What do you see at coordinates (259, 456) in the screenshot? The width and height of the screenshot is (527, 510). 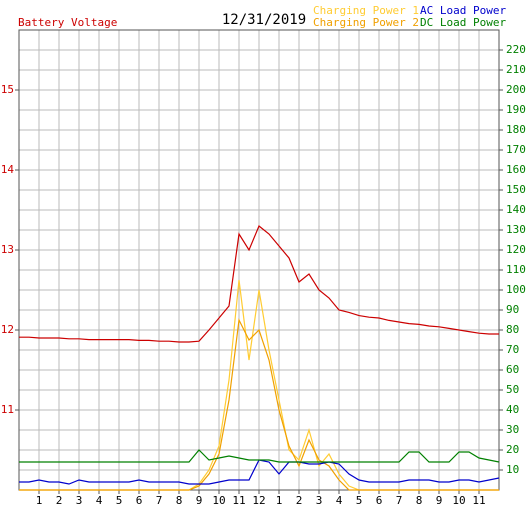 I see `series-line` at bounding box center [259, 456].